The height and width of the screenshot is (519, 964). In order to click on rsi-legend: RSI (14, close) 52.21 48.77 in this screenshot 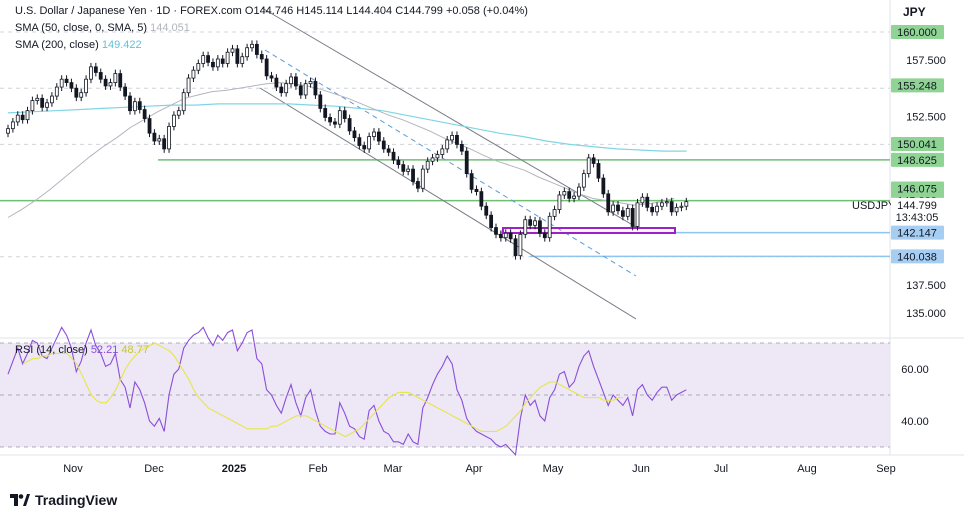, I will do `click(82, 350)`.